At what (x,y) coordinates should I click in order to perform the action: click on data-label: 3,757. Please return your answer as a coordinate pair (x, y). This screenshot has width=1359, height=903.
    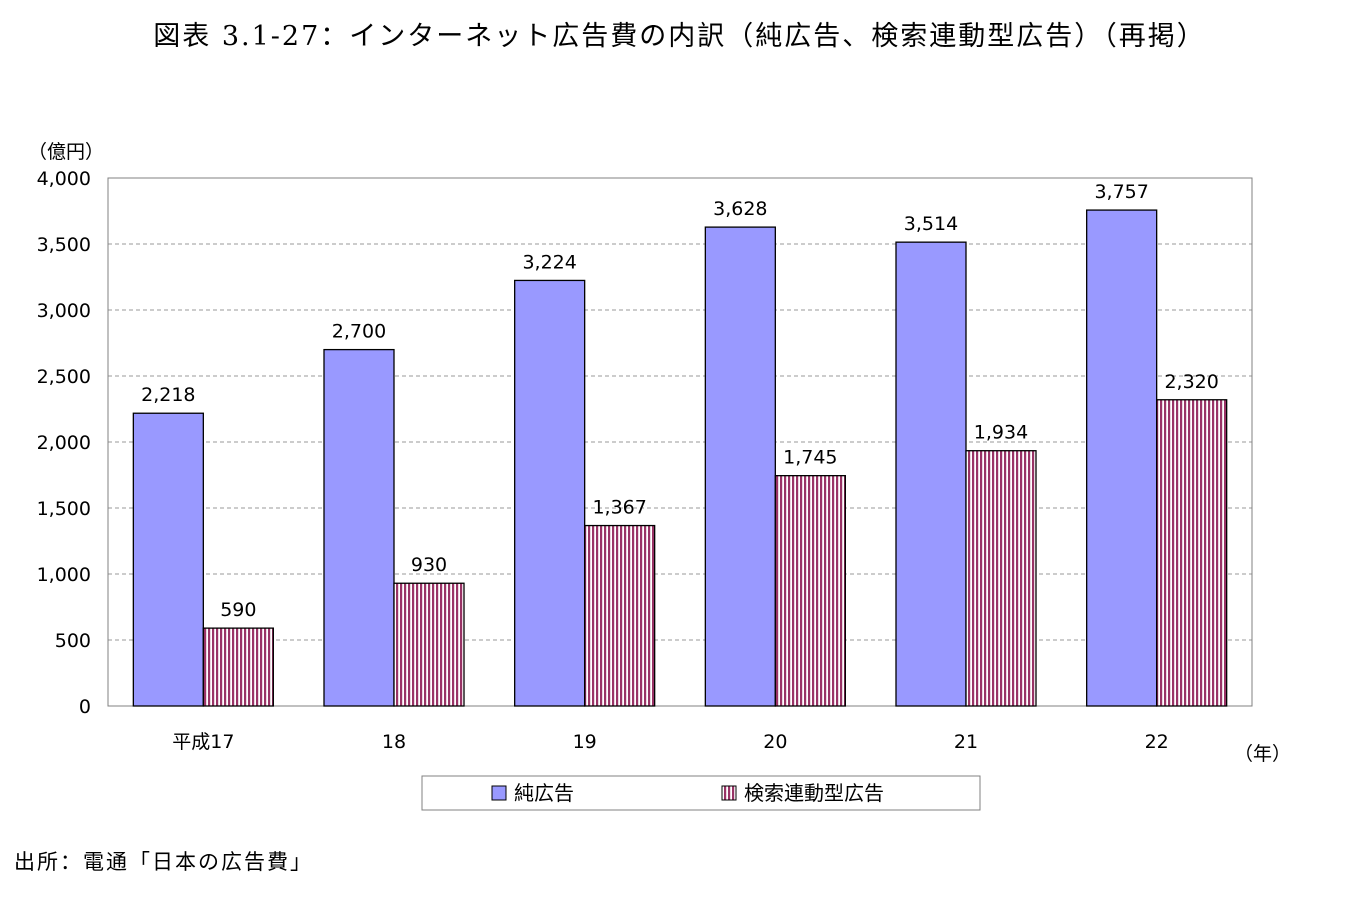
    Looking at the image, I should click on (1121, 192).